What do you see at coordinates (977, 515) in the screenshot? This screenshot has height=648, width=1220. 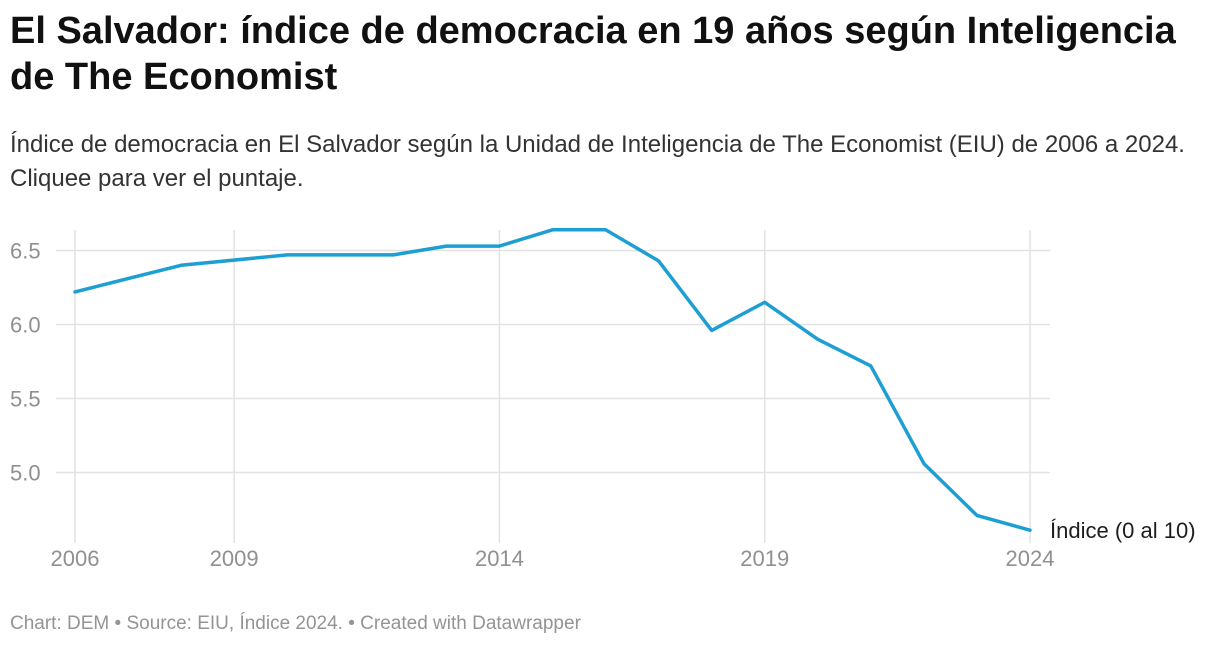 I see `data-point: 2023: 4.71` at bounding box center [977, 515].